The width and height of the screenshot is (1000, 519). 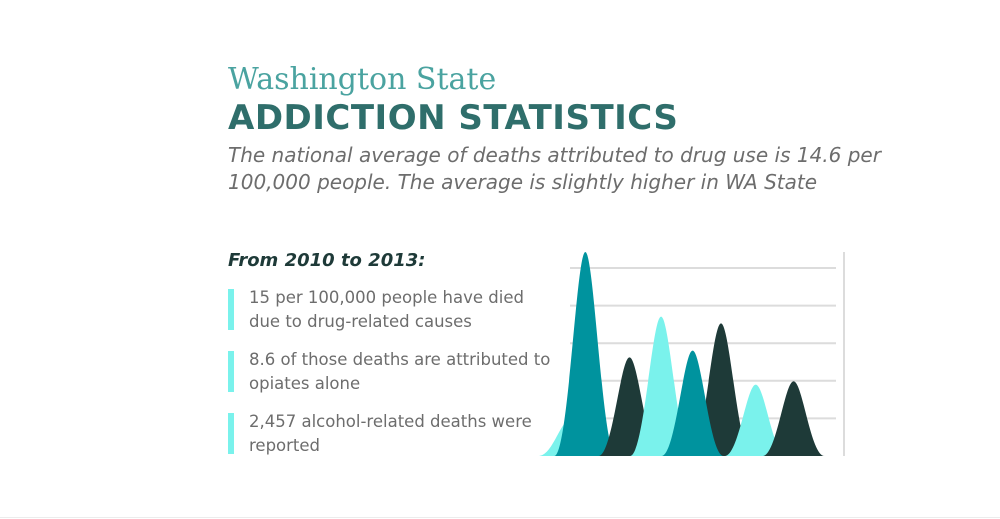 I want to click on subtitle: Washington State, so click(x=362, y=79).